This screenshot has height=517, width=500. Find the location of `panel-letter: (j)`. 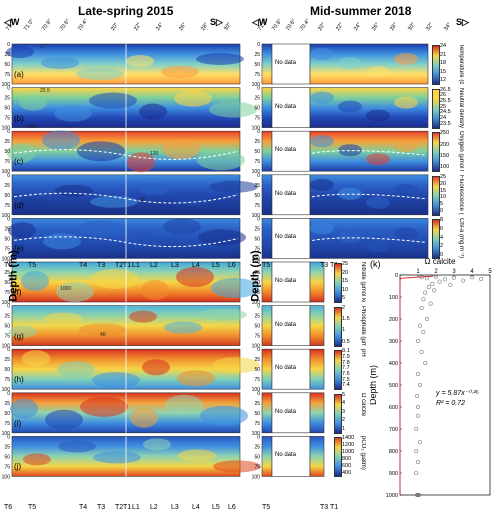

panel-letter: (j) is located at coordinates (18, 467).